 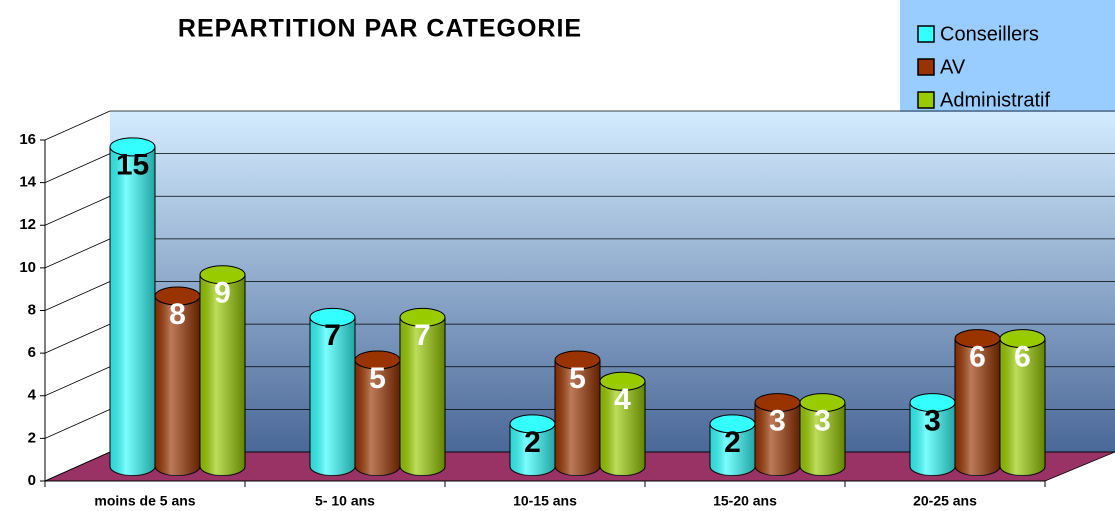 What do you see at coordinates (222, 293) in the screenshot?
I see `data-label: 9` at bounding box center [222, 293].